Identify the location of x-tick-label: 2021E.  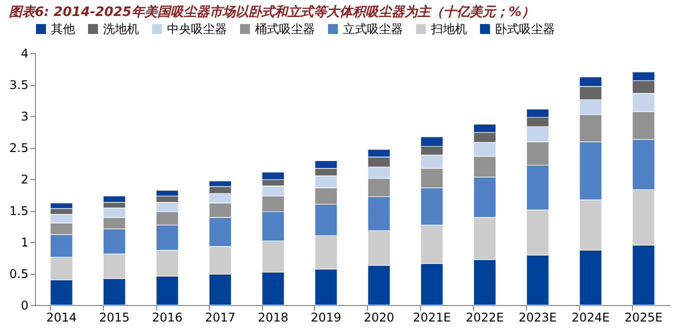
(431, 317).